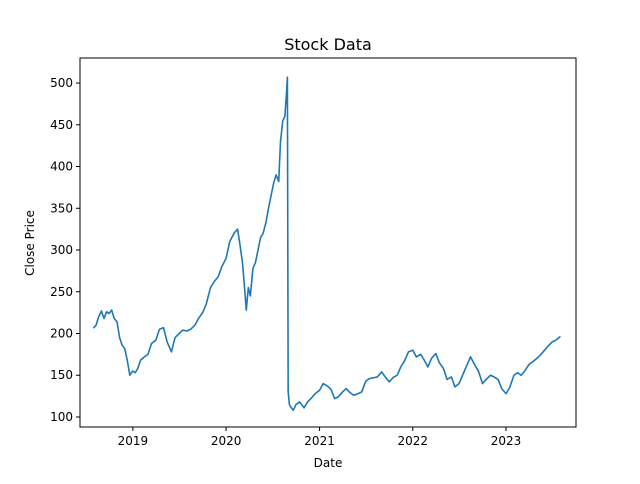  Describe the element at coordinates (413, 441) in the screenshot. I see `x-tick-label-2022: 2022` at that location.